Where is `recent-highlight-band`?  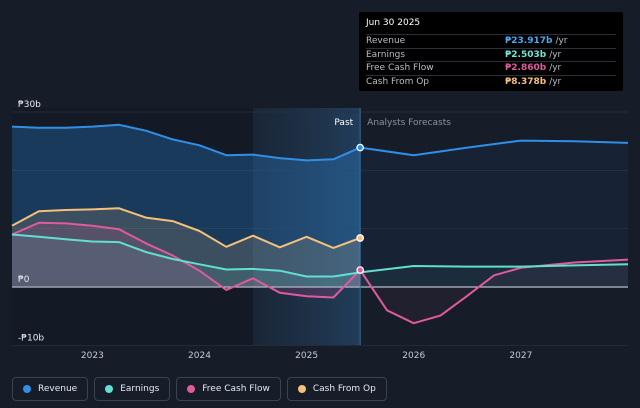 recent-highlight-band is located at coordinates (307, 226).